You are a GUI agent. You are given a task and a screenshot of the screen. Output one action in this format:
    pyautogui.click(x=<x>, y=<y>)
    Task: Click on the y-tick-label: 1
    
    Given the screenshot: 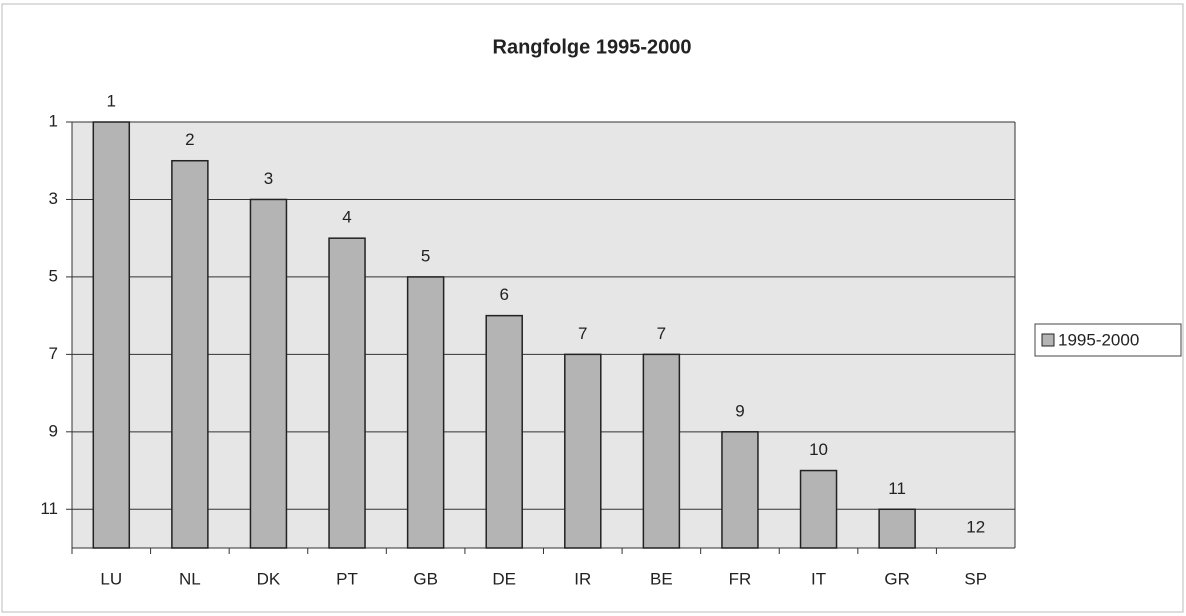 What is the action you would take?
    pyautogui.click(x=53, y=120)
    